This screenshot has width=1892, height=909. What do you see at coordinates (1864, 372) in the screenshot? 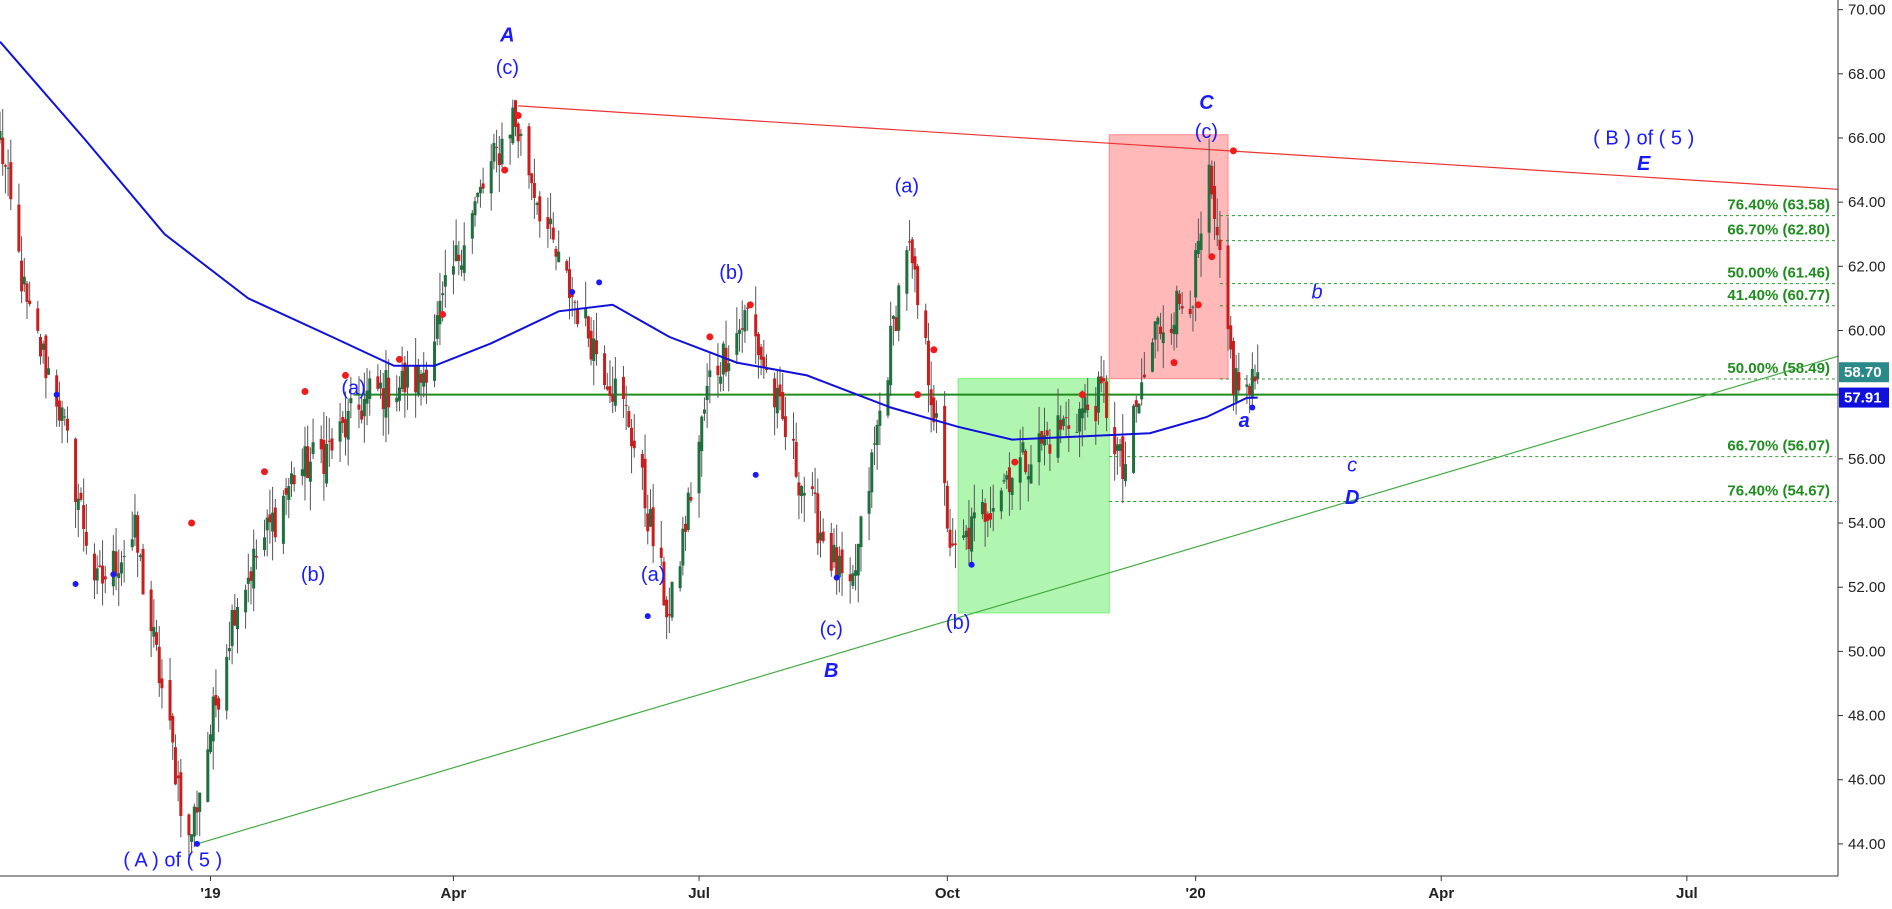
I see `price-badge: 58.70` at bounding box center [1864, 372].